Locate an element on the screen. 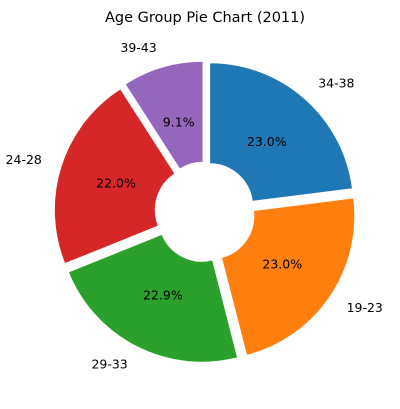  category-label-39-43: 39-43 is located at coordinates (138, 47).